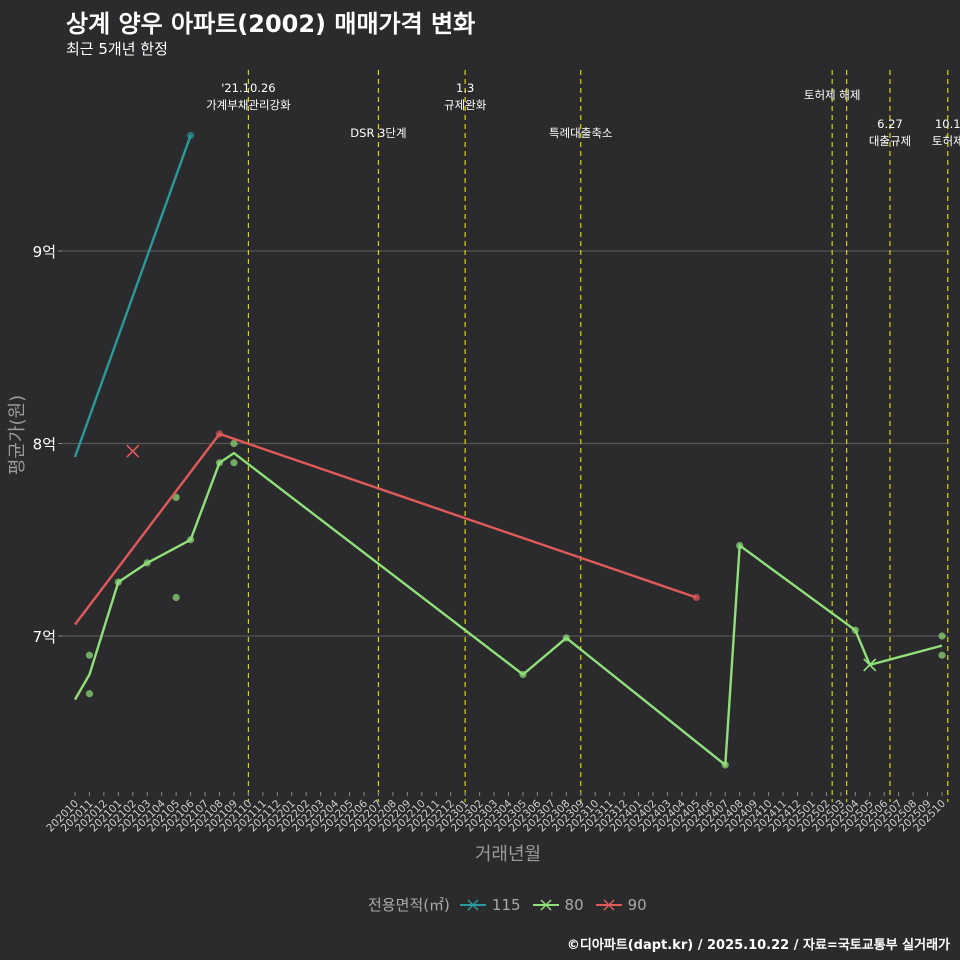  What do you see at coordinates (508, 854) in the screenshot?
I see `x-axis-label: 거래년월` at bounding box center [508, 854].